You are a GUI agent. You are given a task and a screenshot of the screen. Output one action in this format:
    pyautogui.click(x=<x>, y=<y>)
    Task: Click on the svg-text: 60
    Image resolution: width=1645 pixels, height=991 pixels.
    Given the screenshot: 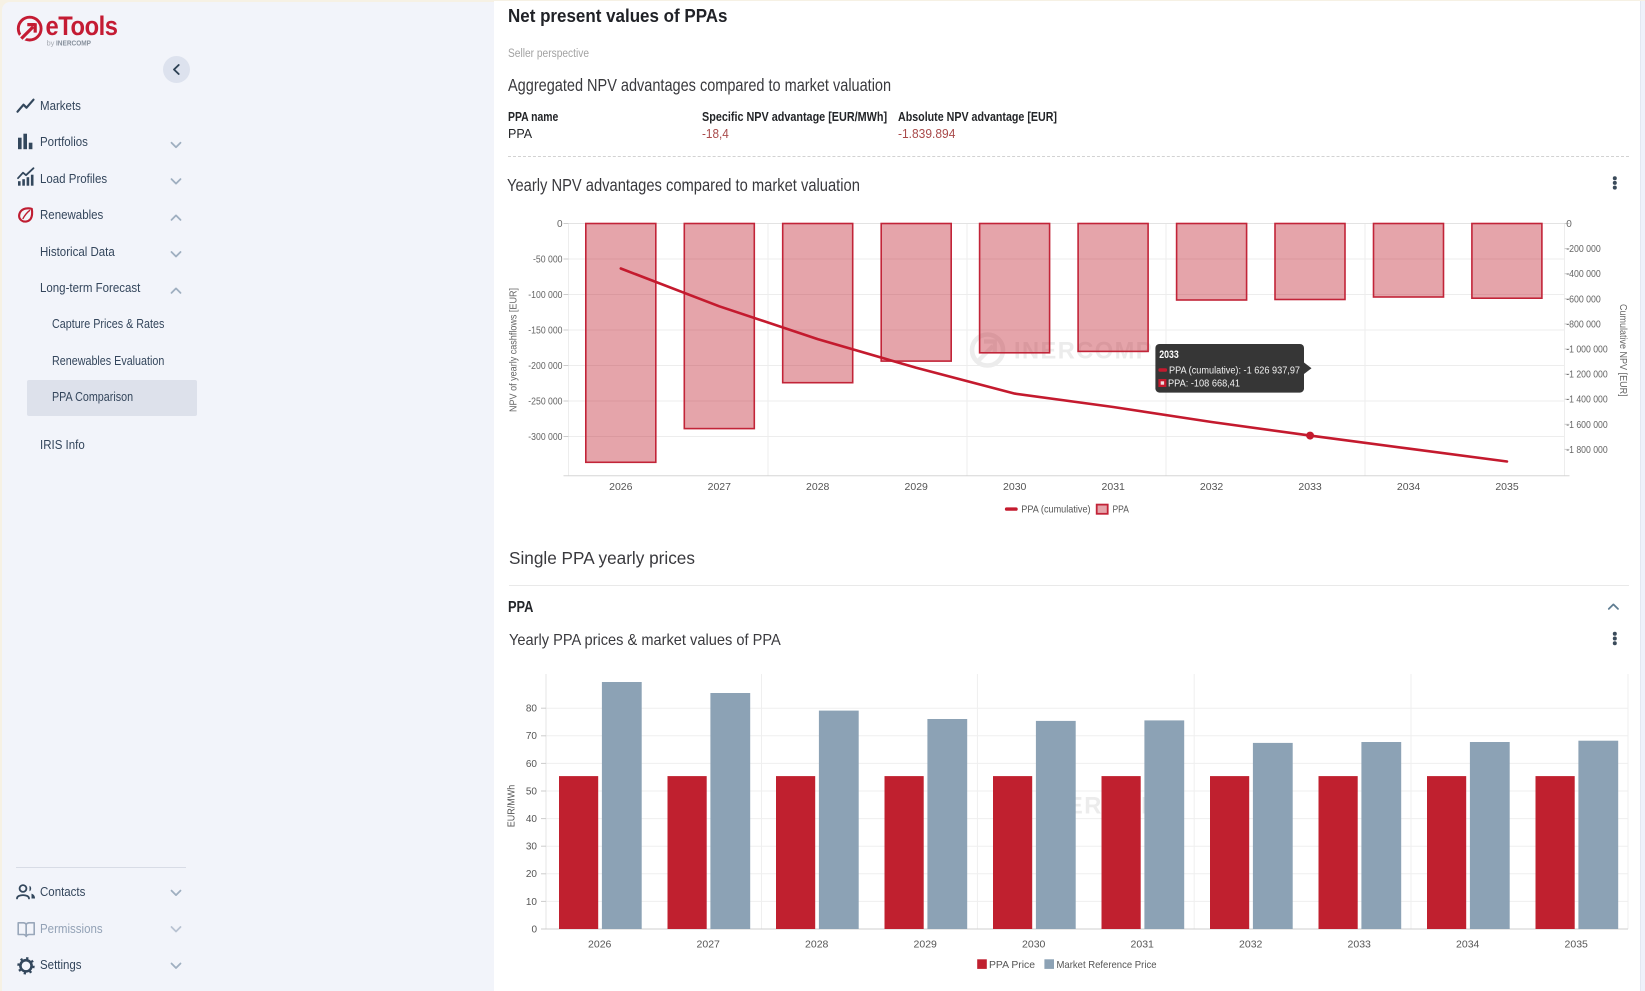 What is the action you would take?
    pyautogui.click(x=532, y=764)
    